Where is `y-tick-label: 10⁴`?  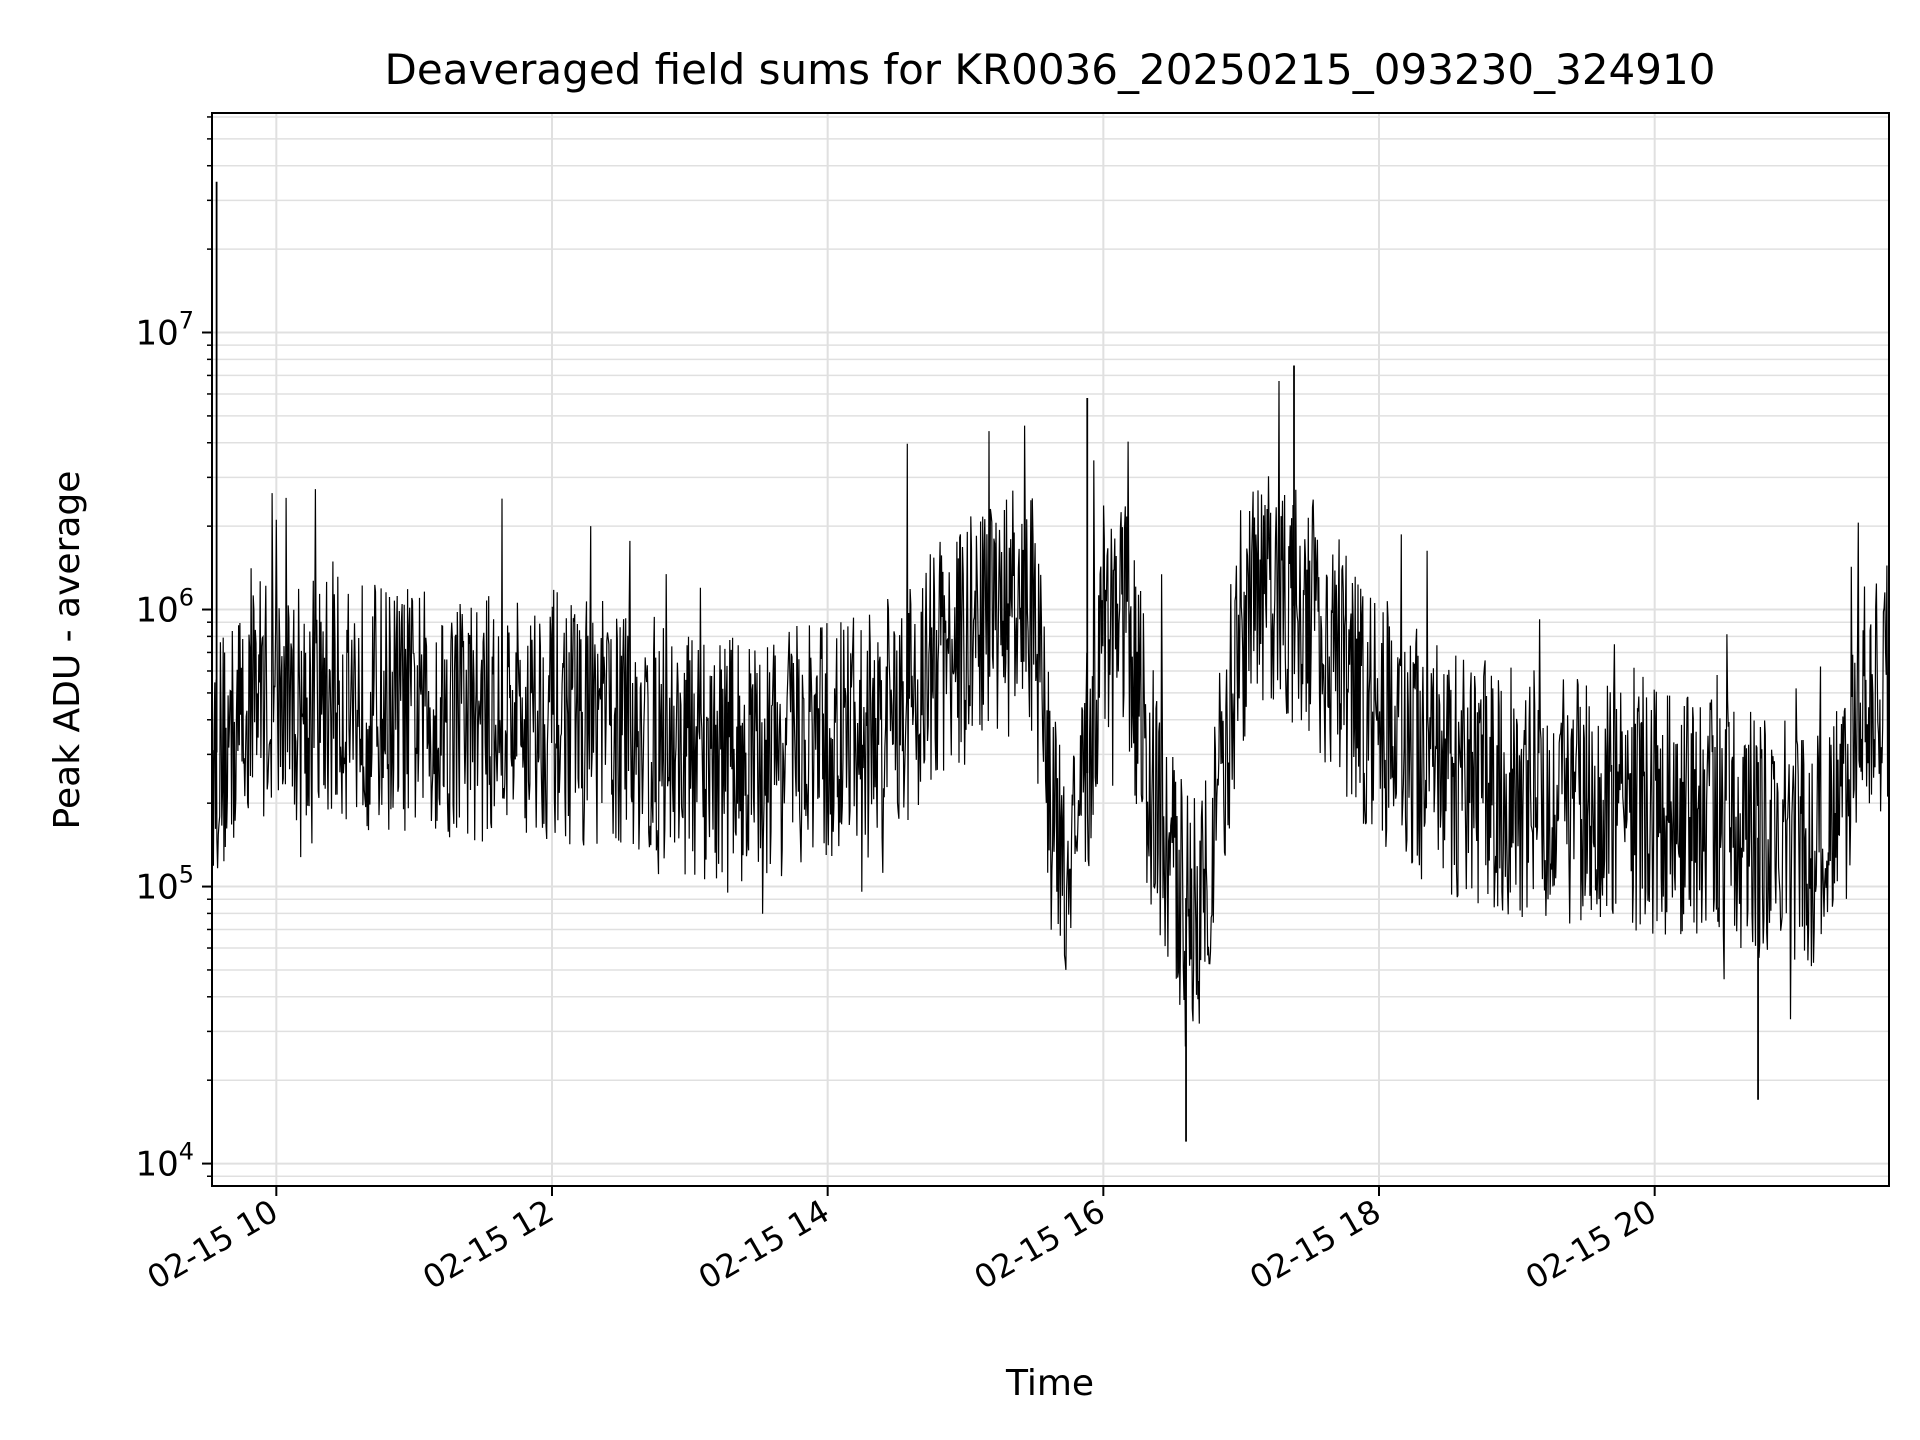 y-tick-label: 10⁴ is located at coordinates (164, 1161).